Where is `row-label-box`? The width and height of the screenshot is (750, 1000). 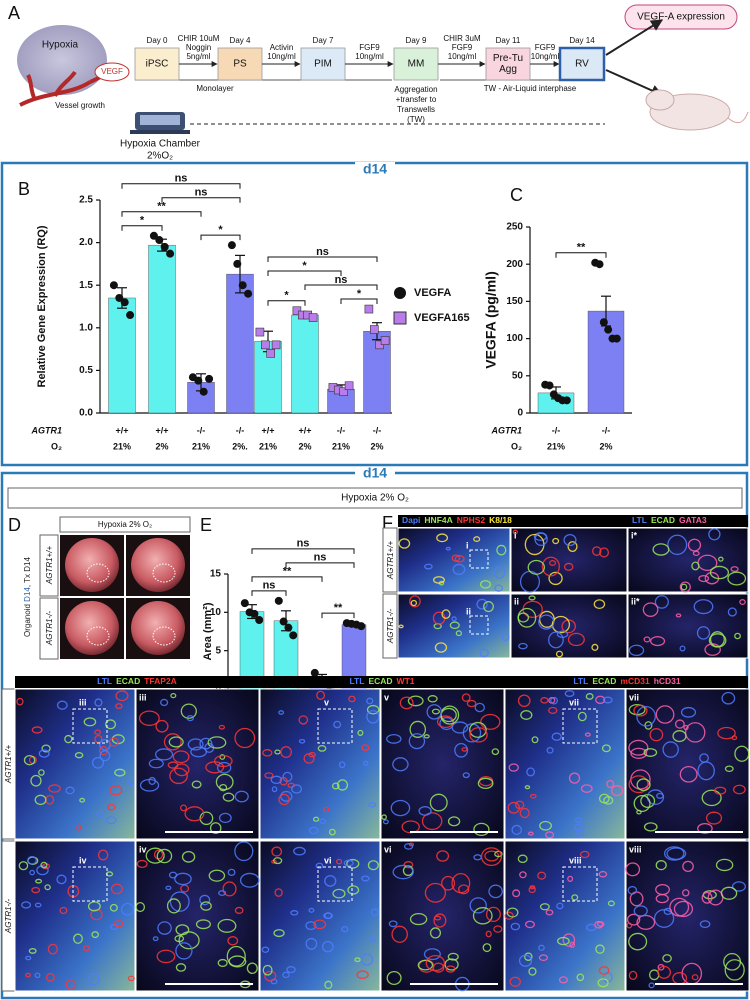 row-label-box is located at coordinates (390, 560).